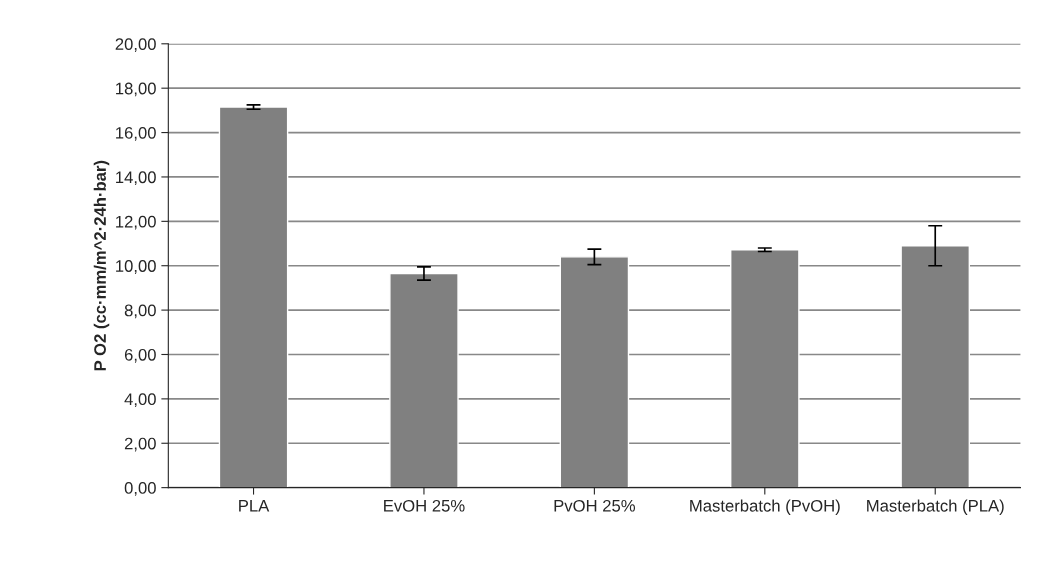  Describe the element at coordinates (136, 267) in the screenshot. I see `y-tick-label: 10,00` at that location.